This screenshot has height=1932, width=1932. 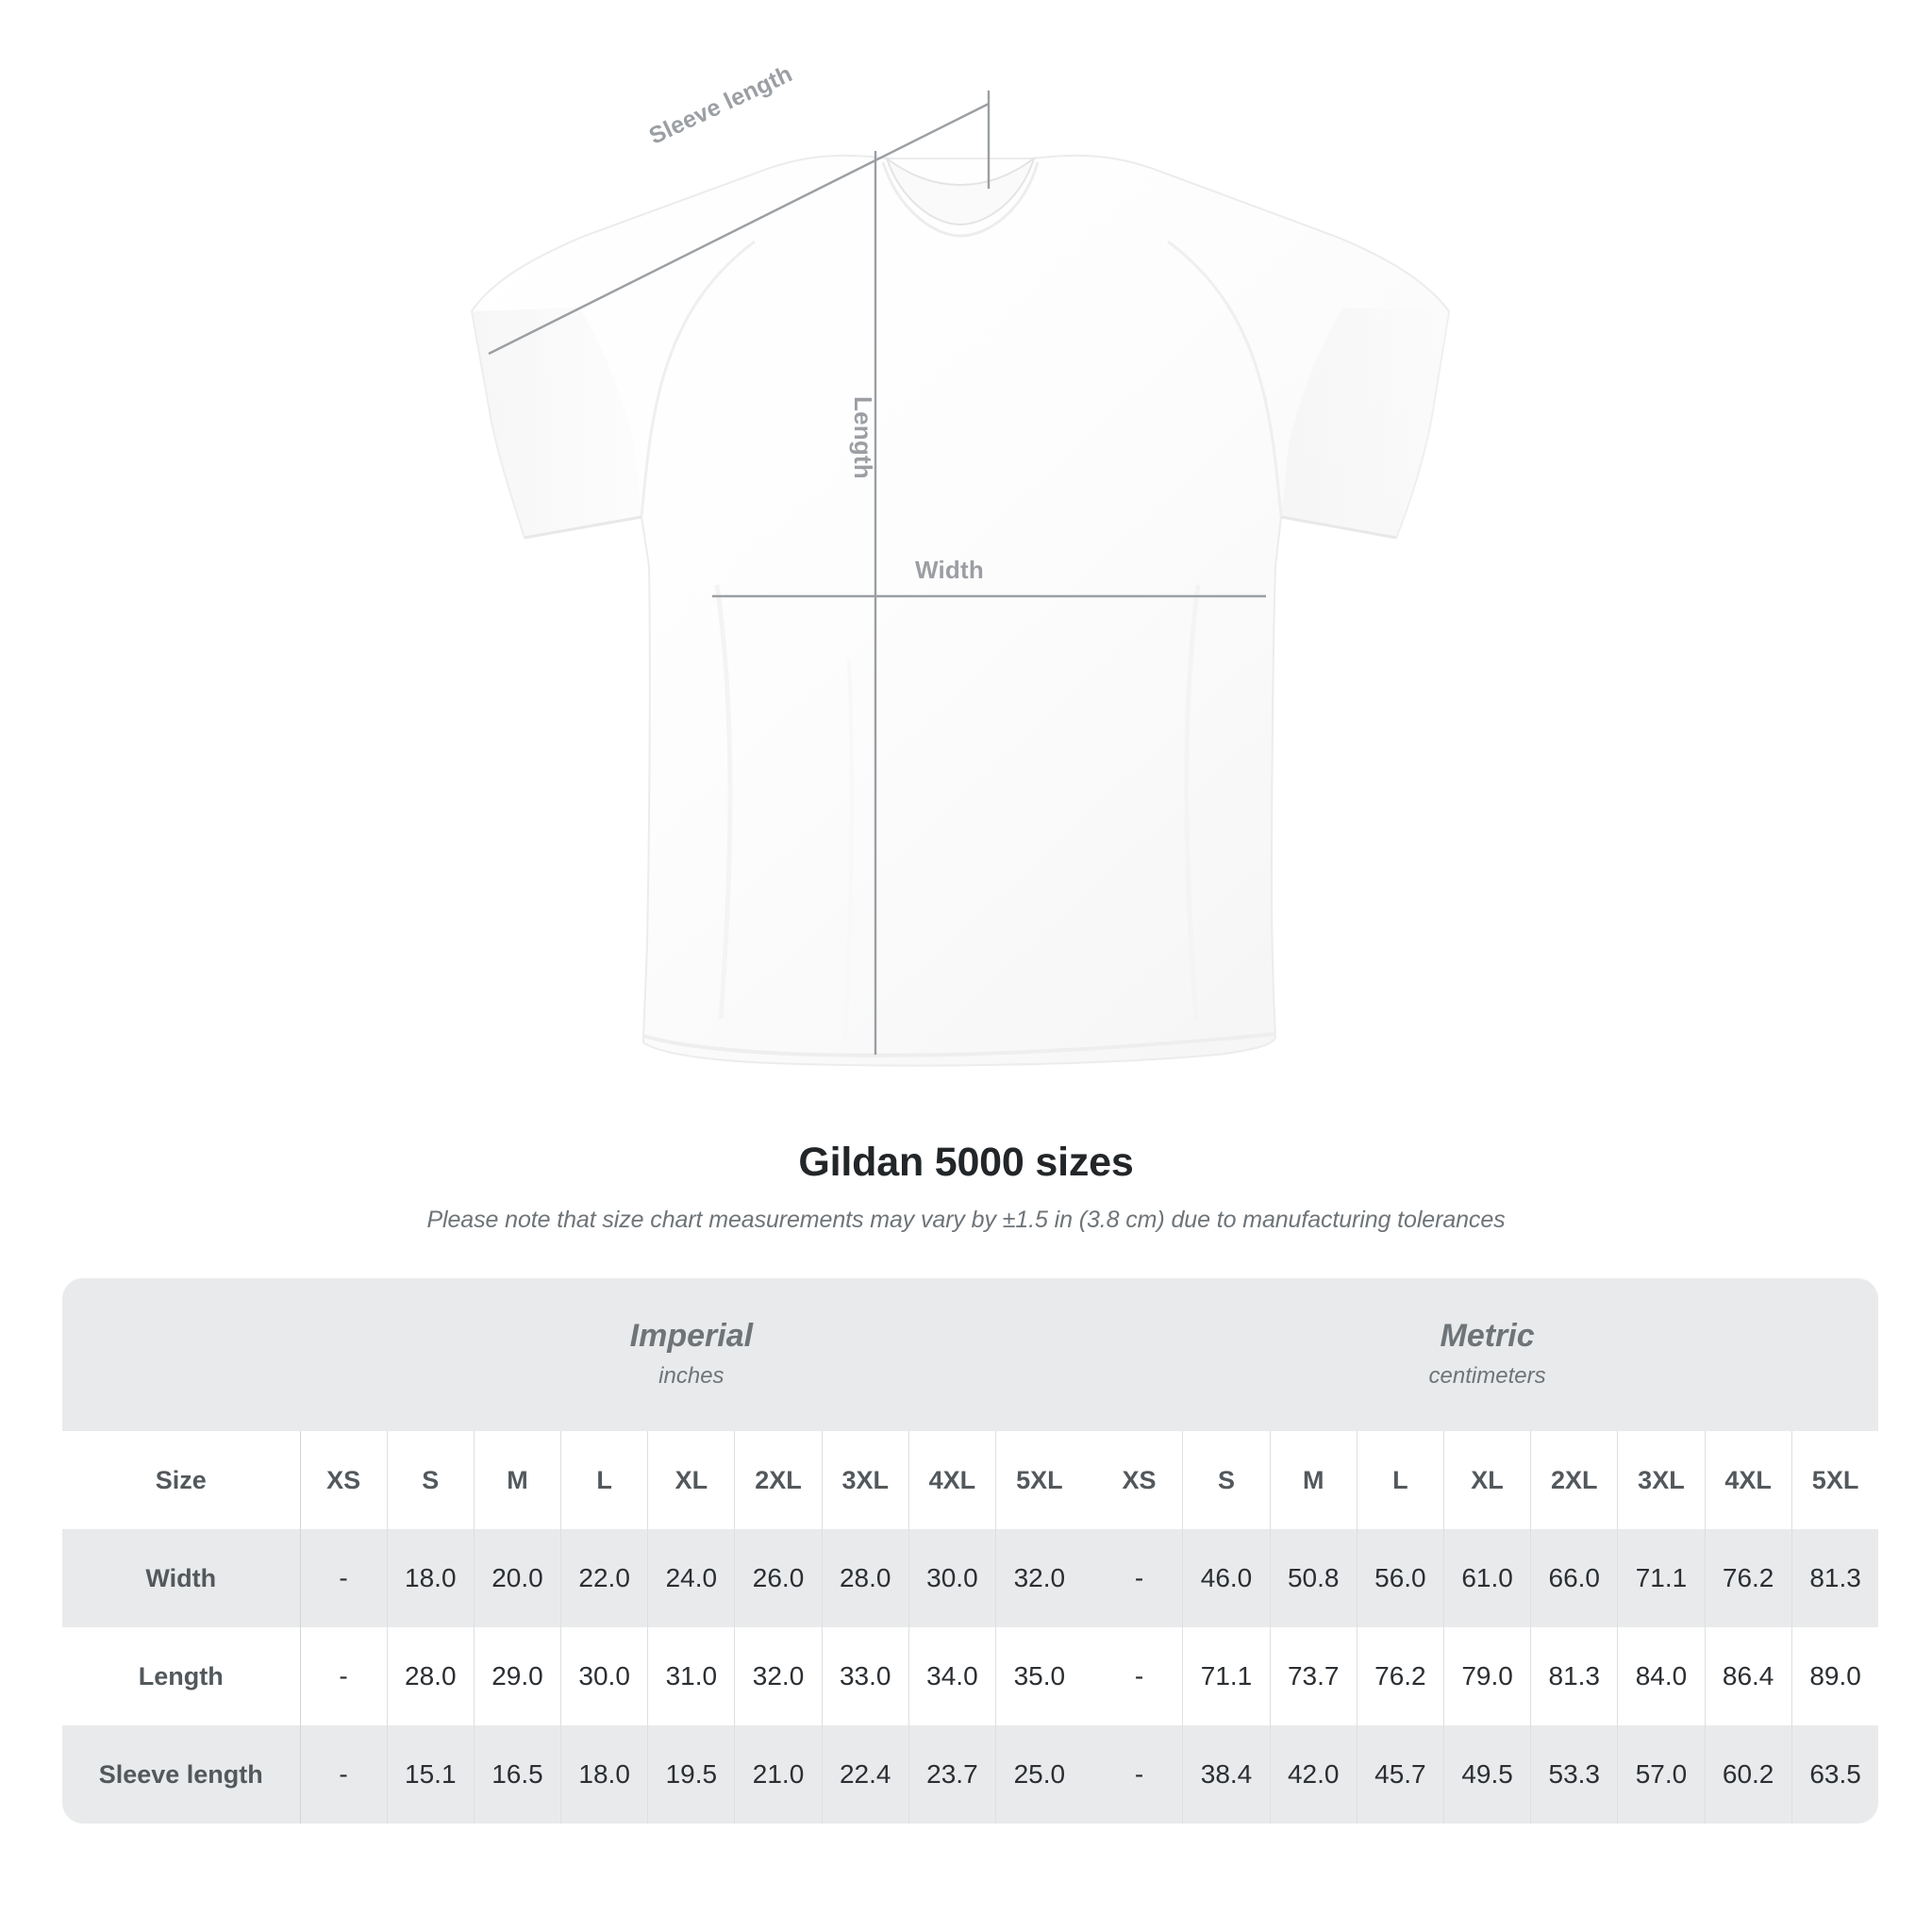 I want to click on unit-name-imperial: Imperial, so click(x=692, y=1336).